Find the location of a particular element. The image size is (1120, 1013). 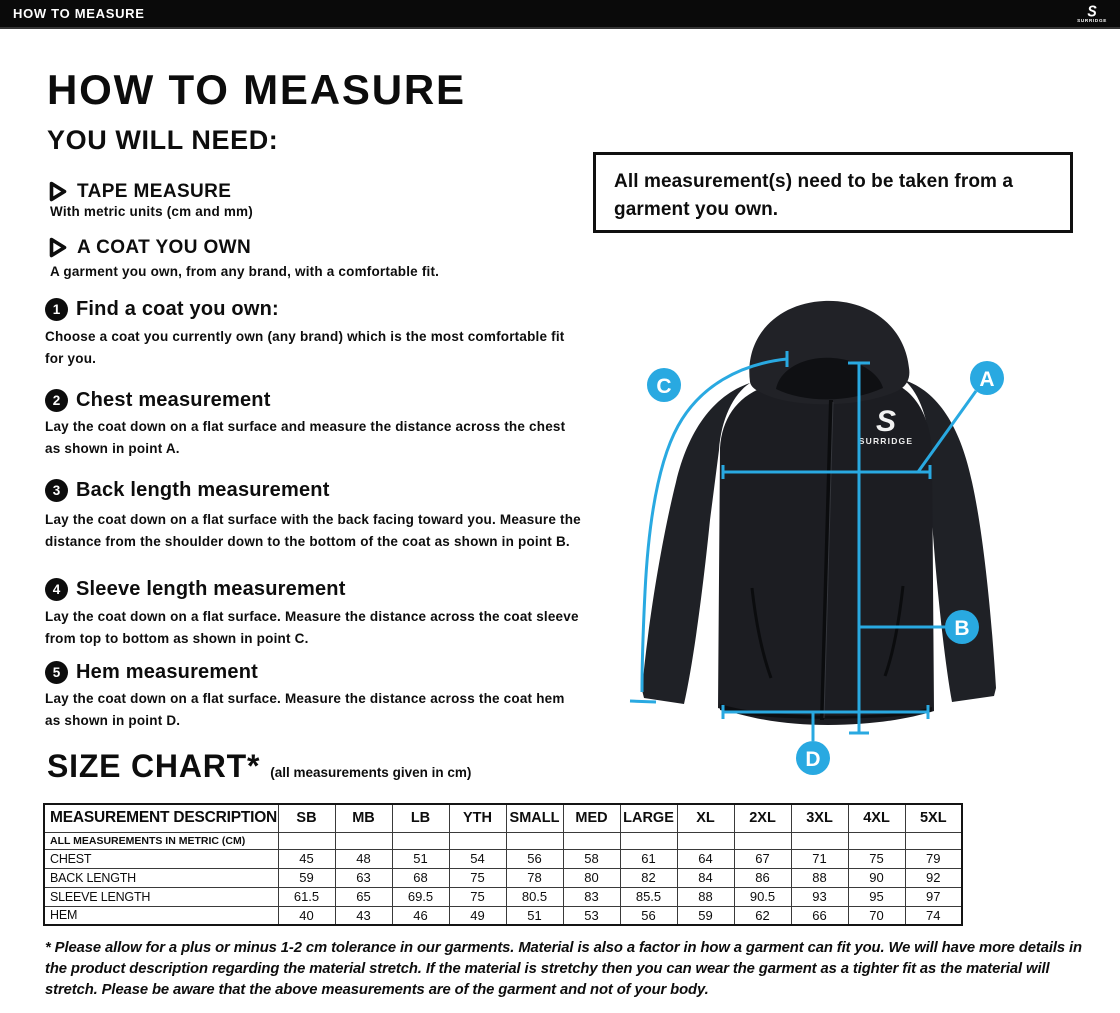

column-header: MED is located at coordinates (591, 818).